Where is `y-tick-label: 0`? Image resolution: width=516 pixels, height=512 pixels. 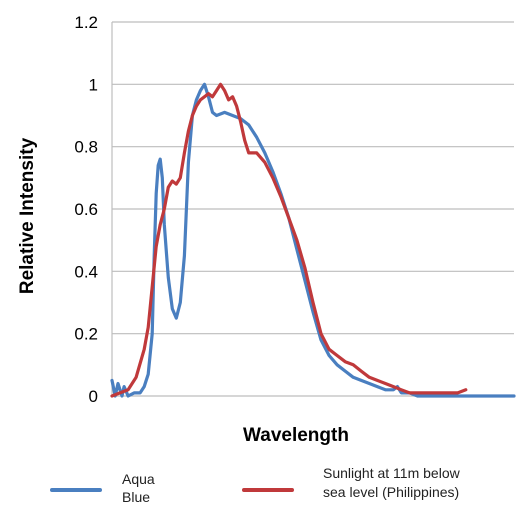
y-tick-label: 0 is located at coordinates (93, 396).